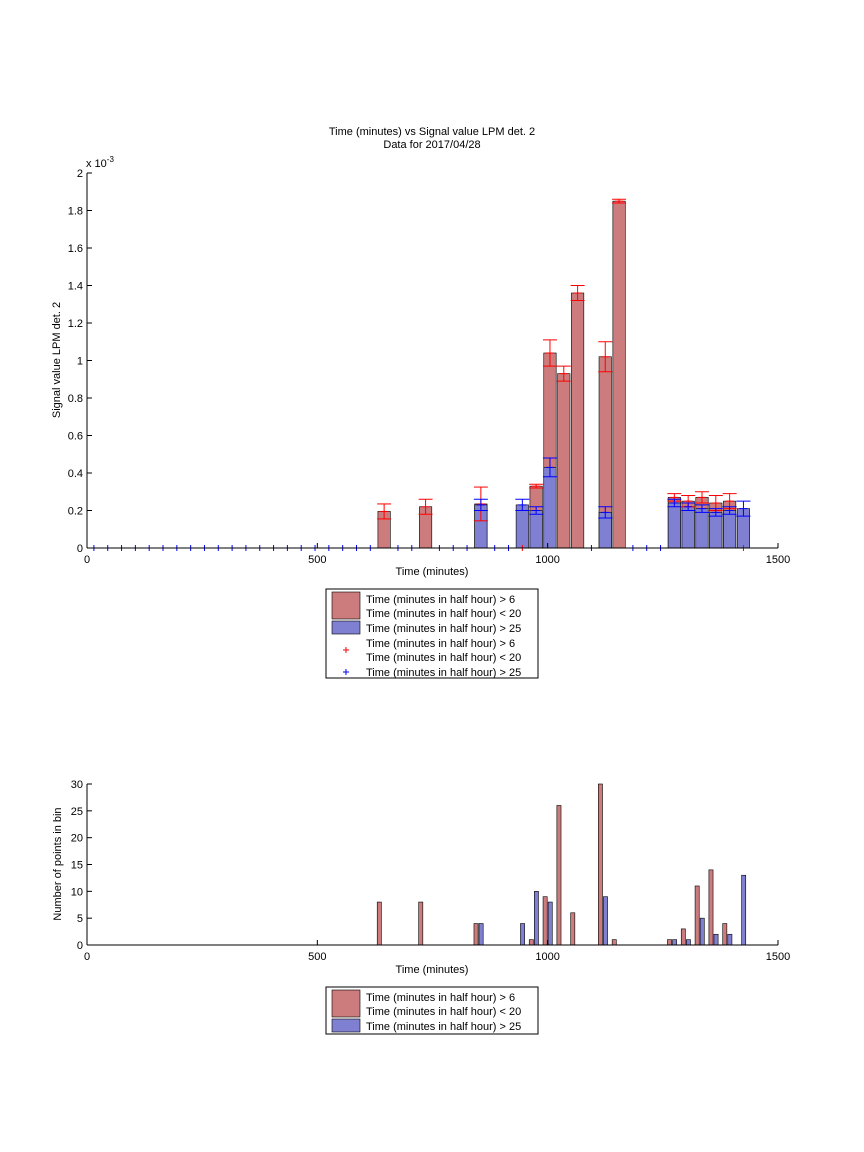 The image size is (864, 1152). Describe the element at coordinates (80, 946) in the screenshot. I see `bottom-y-tick-label: 0` at that location.